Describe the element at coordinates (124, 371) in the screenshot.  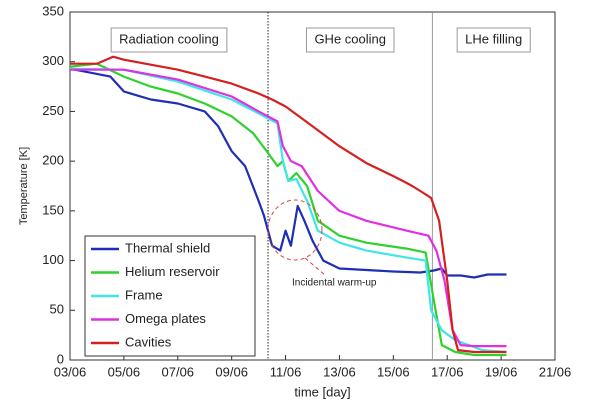
I see `x-tick-label: 05/06` at that location.